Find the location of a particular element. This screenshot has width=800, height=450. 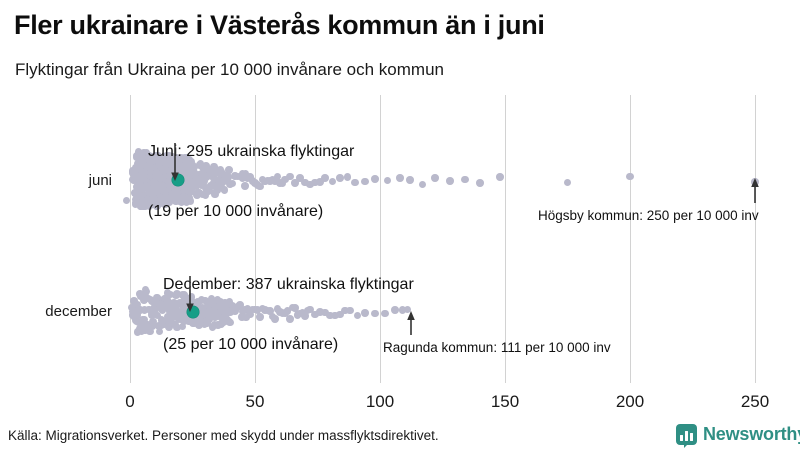

x-tick-label-250: 250 is located at coordinates (755, 401).